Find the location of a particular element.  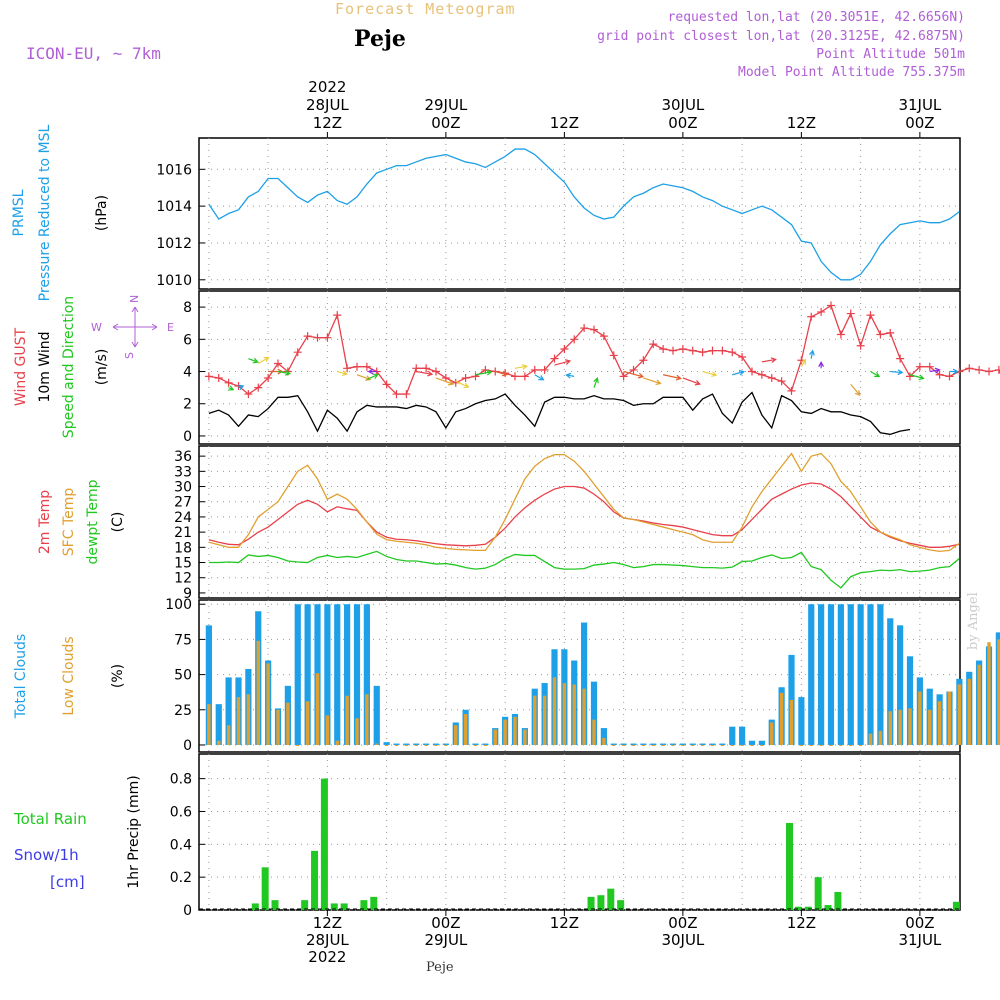

clouds-label: Total Clouds is located at coordinates (21, 676).